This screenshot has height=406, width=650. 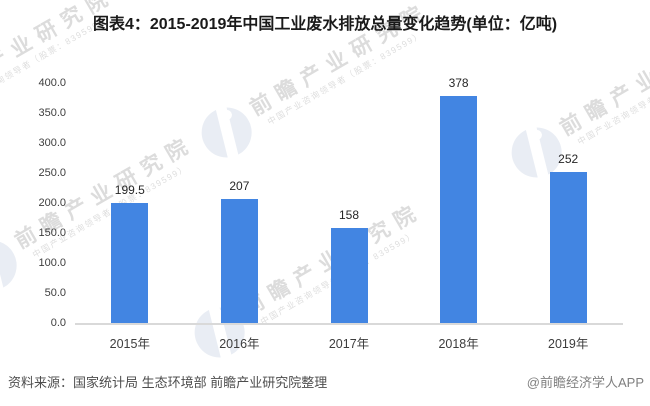 I want to click on y-tick-label: 200.0, so click(x=52, y=203).